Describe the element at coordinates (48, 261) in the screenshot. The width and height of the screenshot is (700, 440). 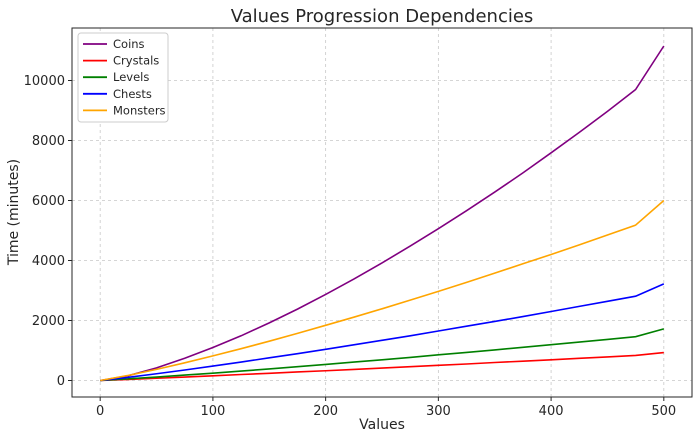
I see `y-tick-label: 4000` at that location.